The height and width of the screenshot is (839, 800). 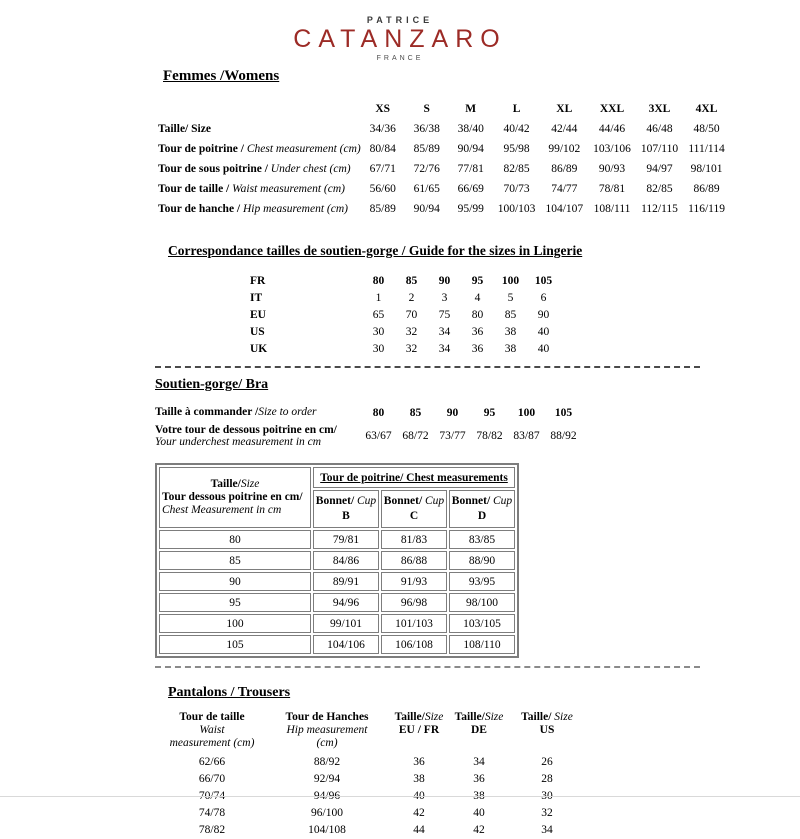 I want to click on row-label: Taille à commander /Size to order, so click(x=257, y=412).